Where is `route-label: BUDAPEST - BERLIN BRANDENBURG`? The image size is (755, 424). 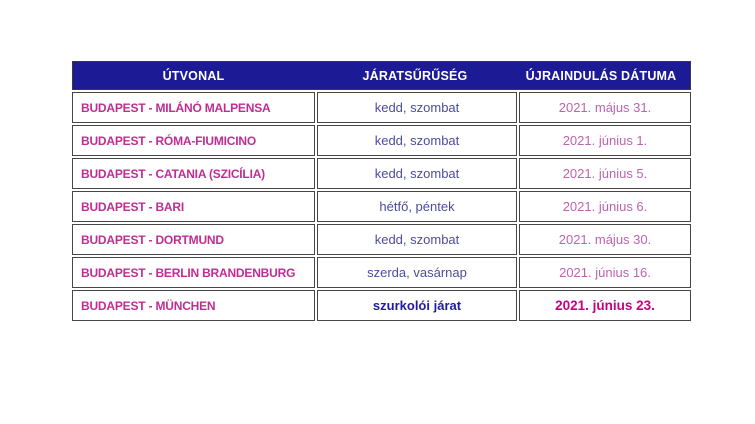 route-label: BUDAPEST - BERLIN BRANDENBURG is located at coordinates (188, 272).